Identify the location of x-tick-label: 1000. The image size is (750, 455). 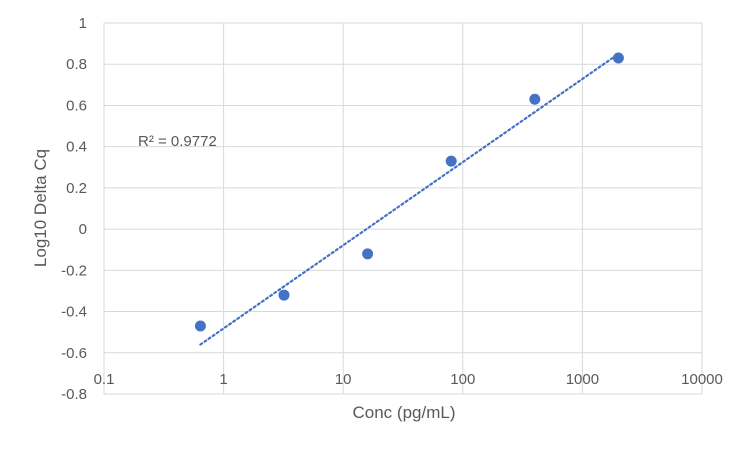
(582, 379).